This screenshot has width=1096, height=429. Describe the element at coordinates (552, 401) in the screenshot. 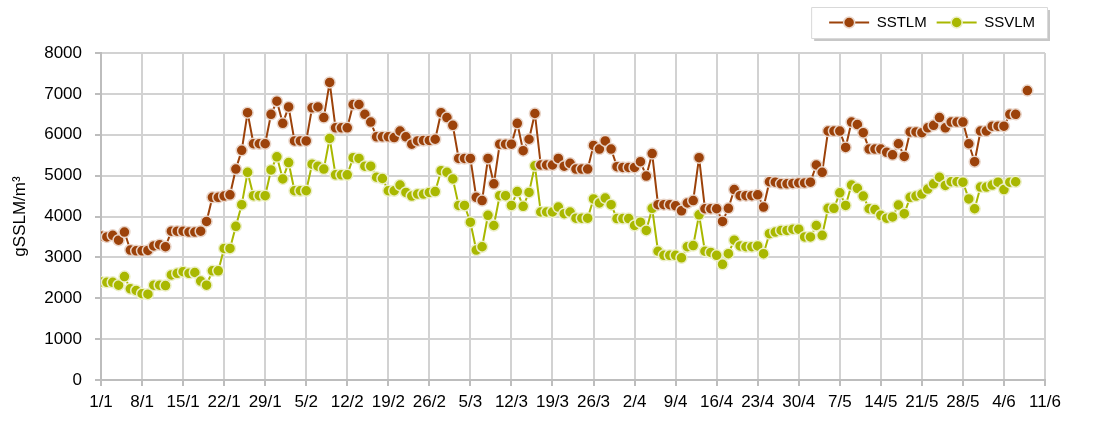

I see `x-tick-label: 19/3` at that location.